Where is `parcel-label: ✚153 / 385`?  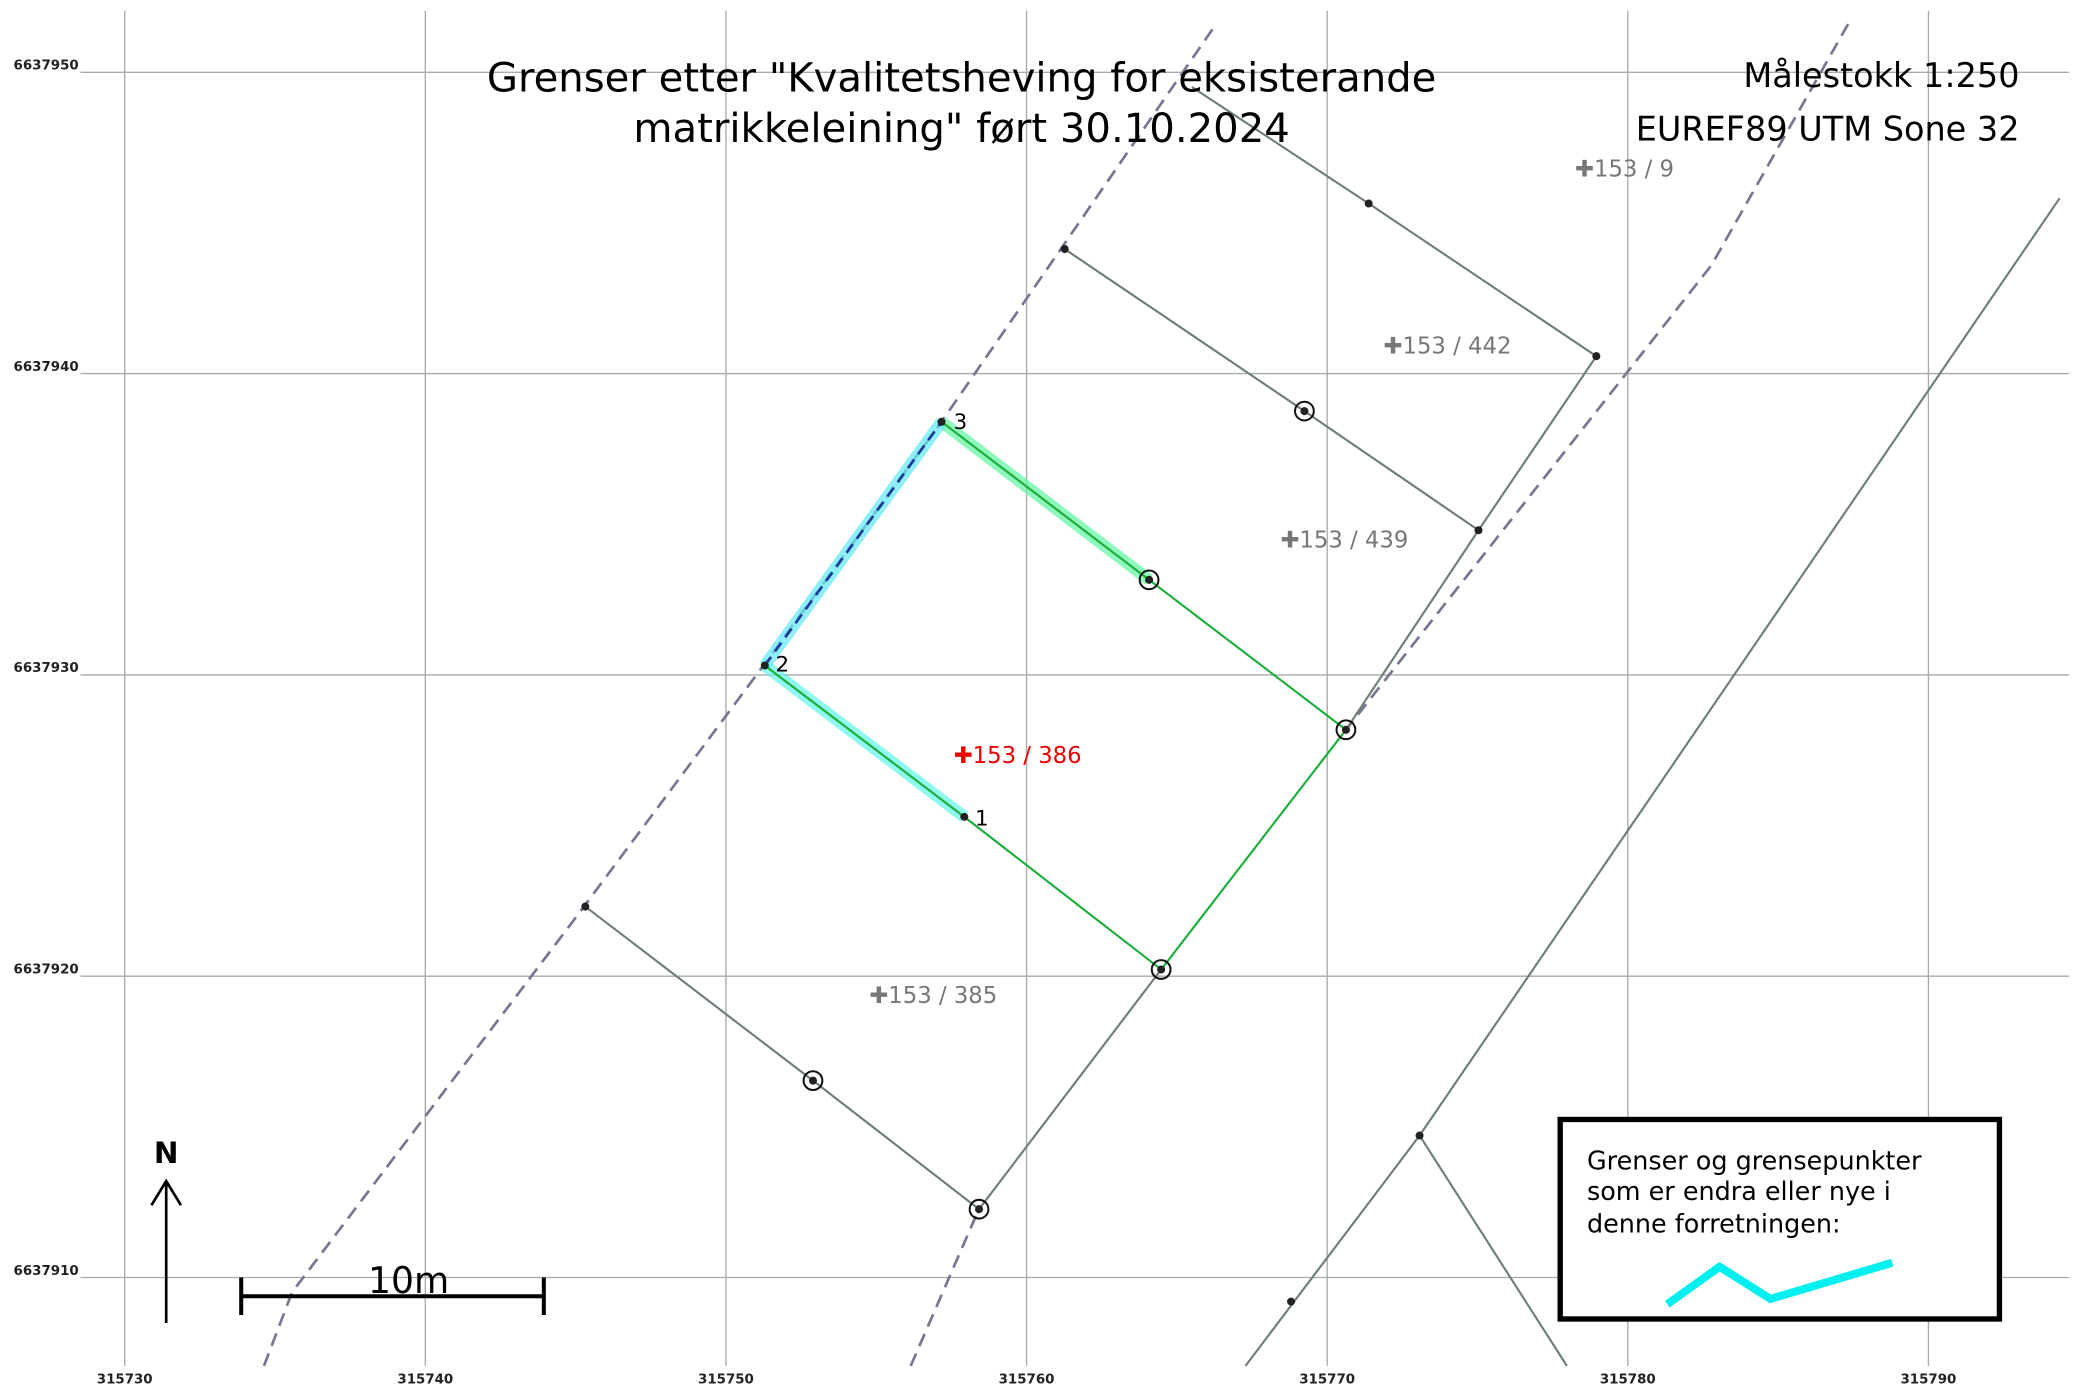
parcel-label: ✚153 / 385 is located at coordinates (933, 996).